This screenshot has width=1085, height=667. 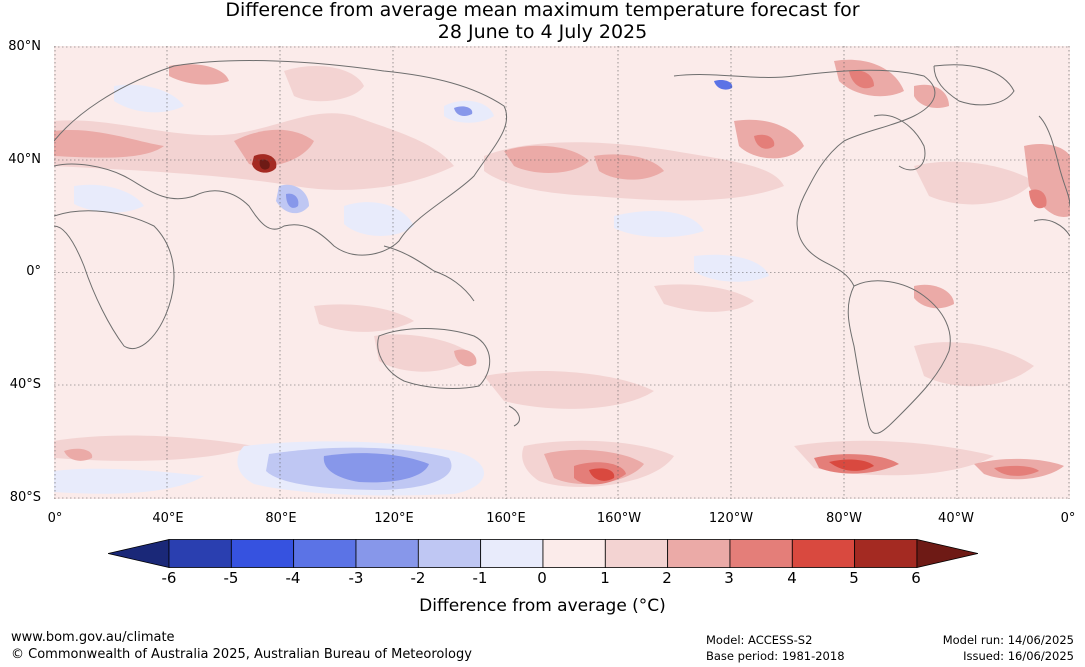 What do you see at coordinates (1018, 656) in the screenshot?
I see `footer-issued: Issued: 16/06/2025` at bounding box center [1018, 656].